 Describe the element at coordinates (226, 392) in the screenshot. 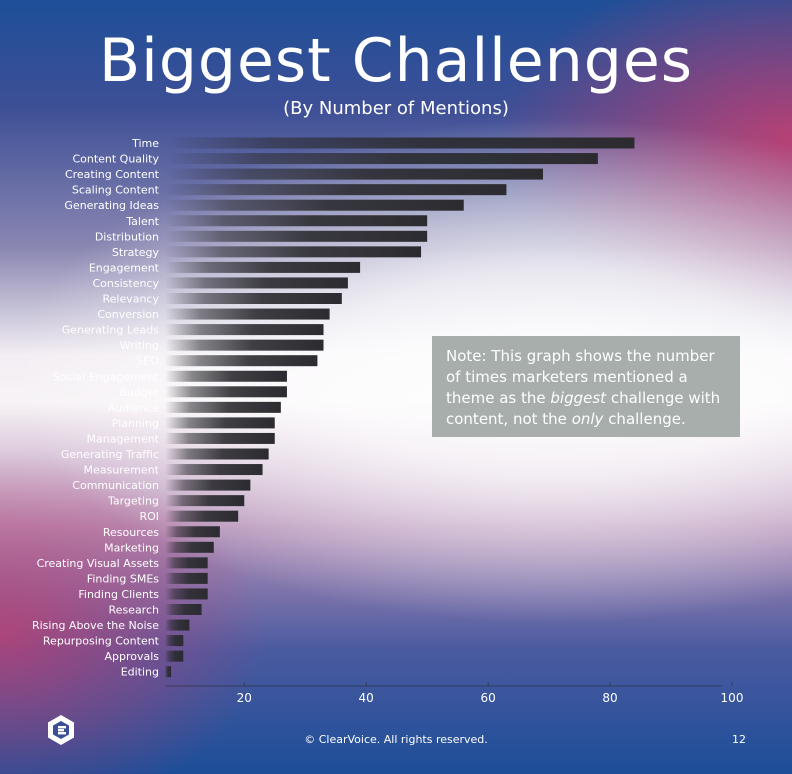

I see `bar-budget` at that location.